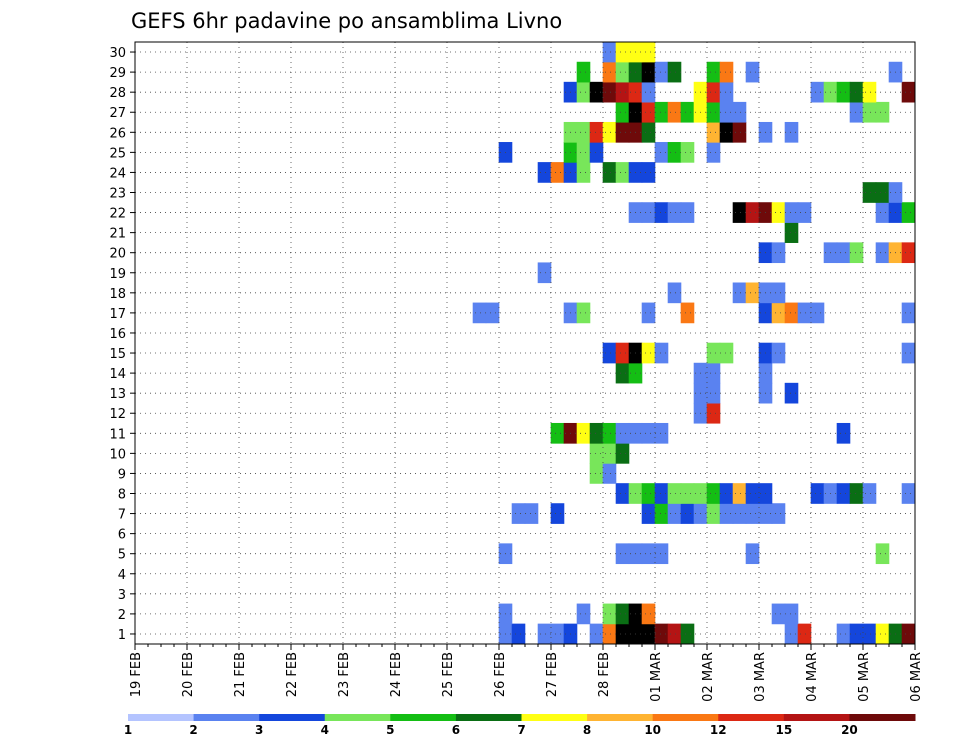  Describe the element at coordinates (117, 133) in the screenshot. I see `y-tick-label: 26` at that location.